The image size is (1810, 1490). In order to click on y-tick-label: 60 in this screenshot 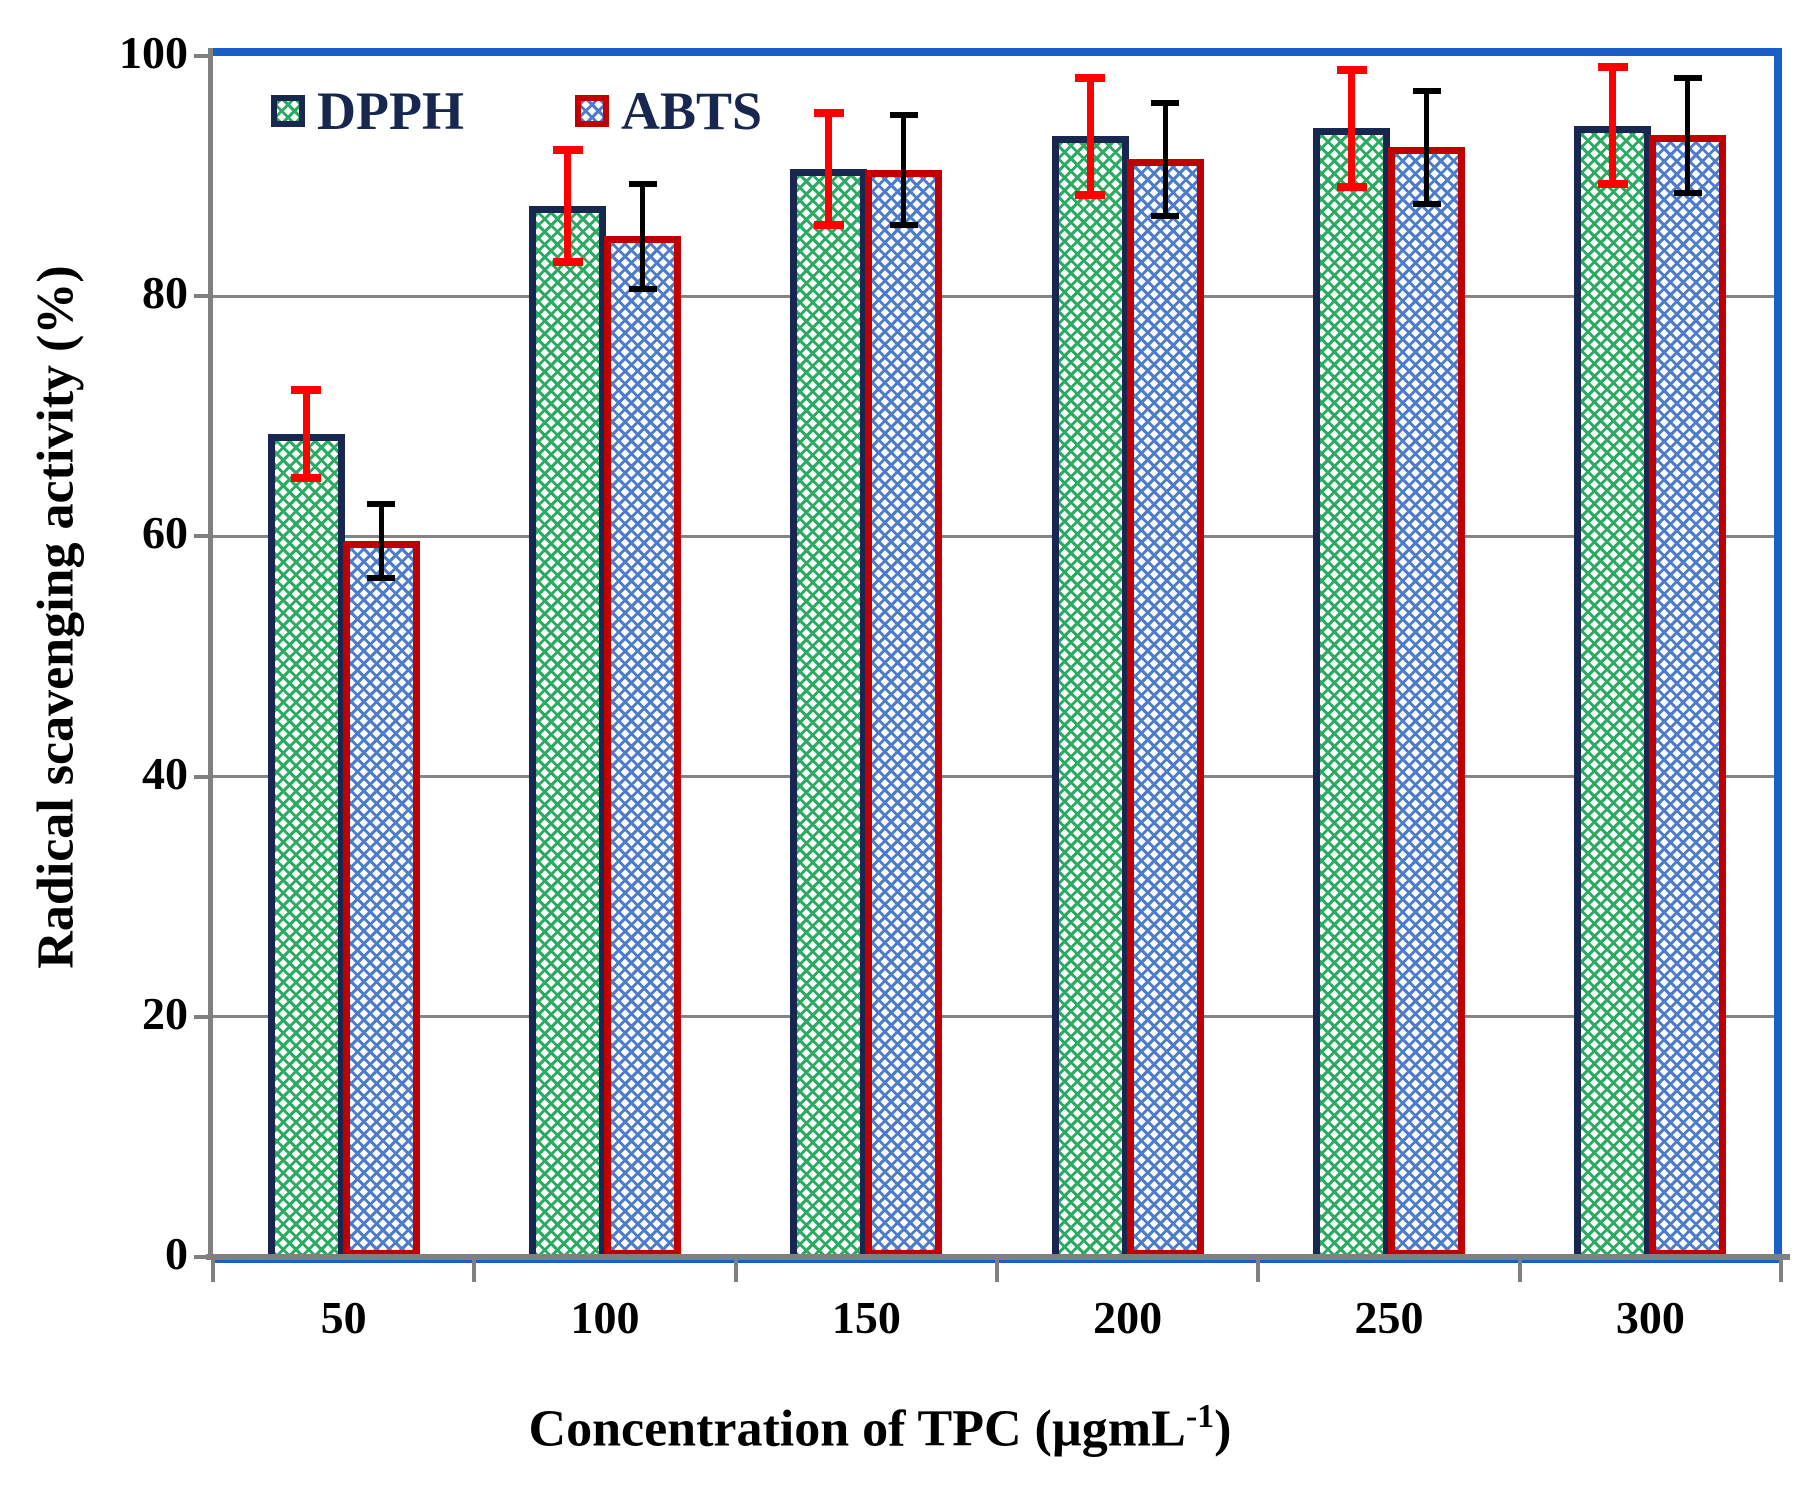, I will do `click(165, 533)`.